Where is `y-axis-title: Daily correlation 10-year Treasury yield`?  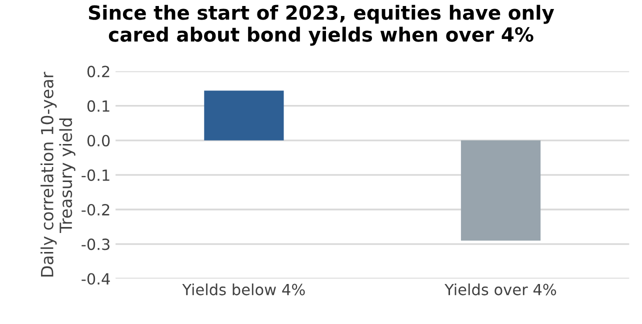
y-axis-title: Daily correlation 10-year Treasury yield is located at coordinates (58, 174).